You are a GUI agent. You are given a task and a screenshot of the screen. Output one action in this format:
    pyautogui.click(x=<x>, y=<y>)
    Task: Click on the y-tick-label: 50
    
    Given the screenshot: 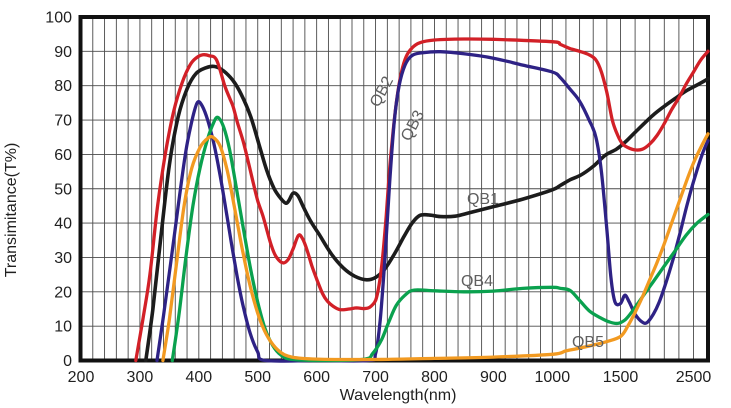 What is the action you would take?
    pyautogui.click(x=63, y=189)
    